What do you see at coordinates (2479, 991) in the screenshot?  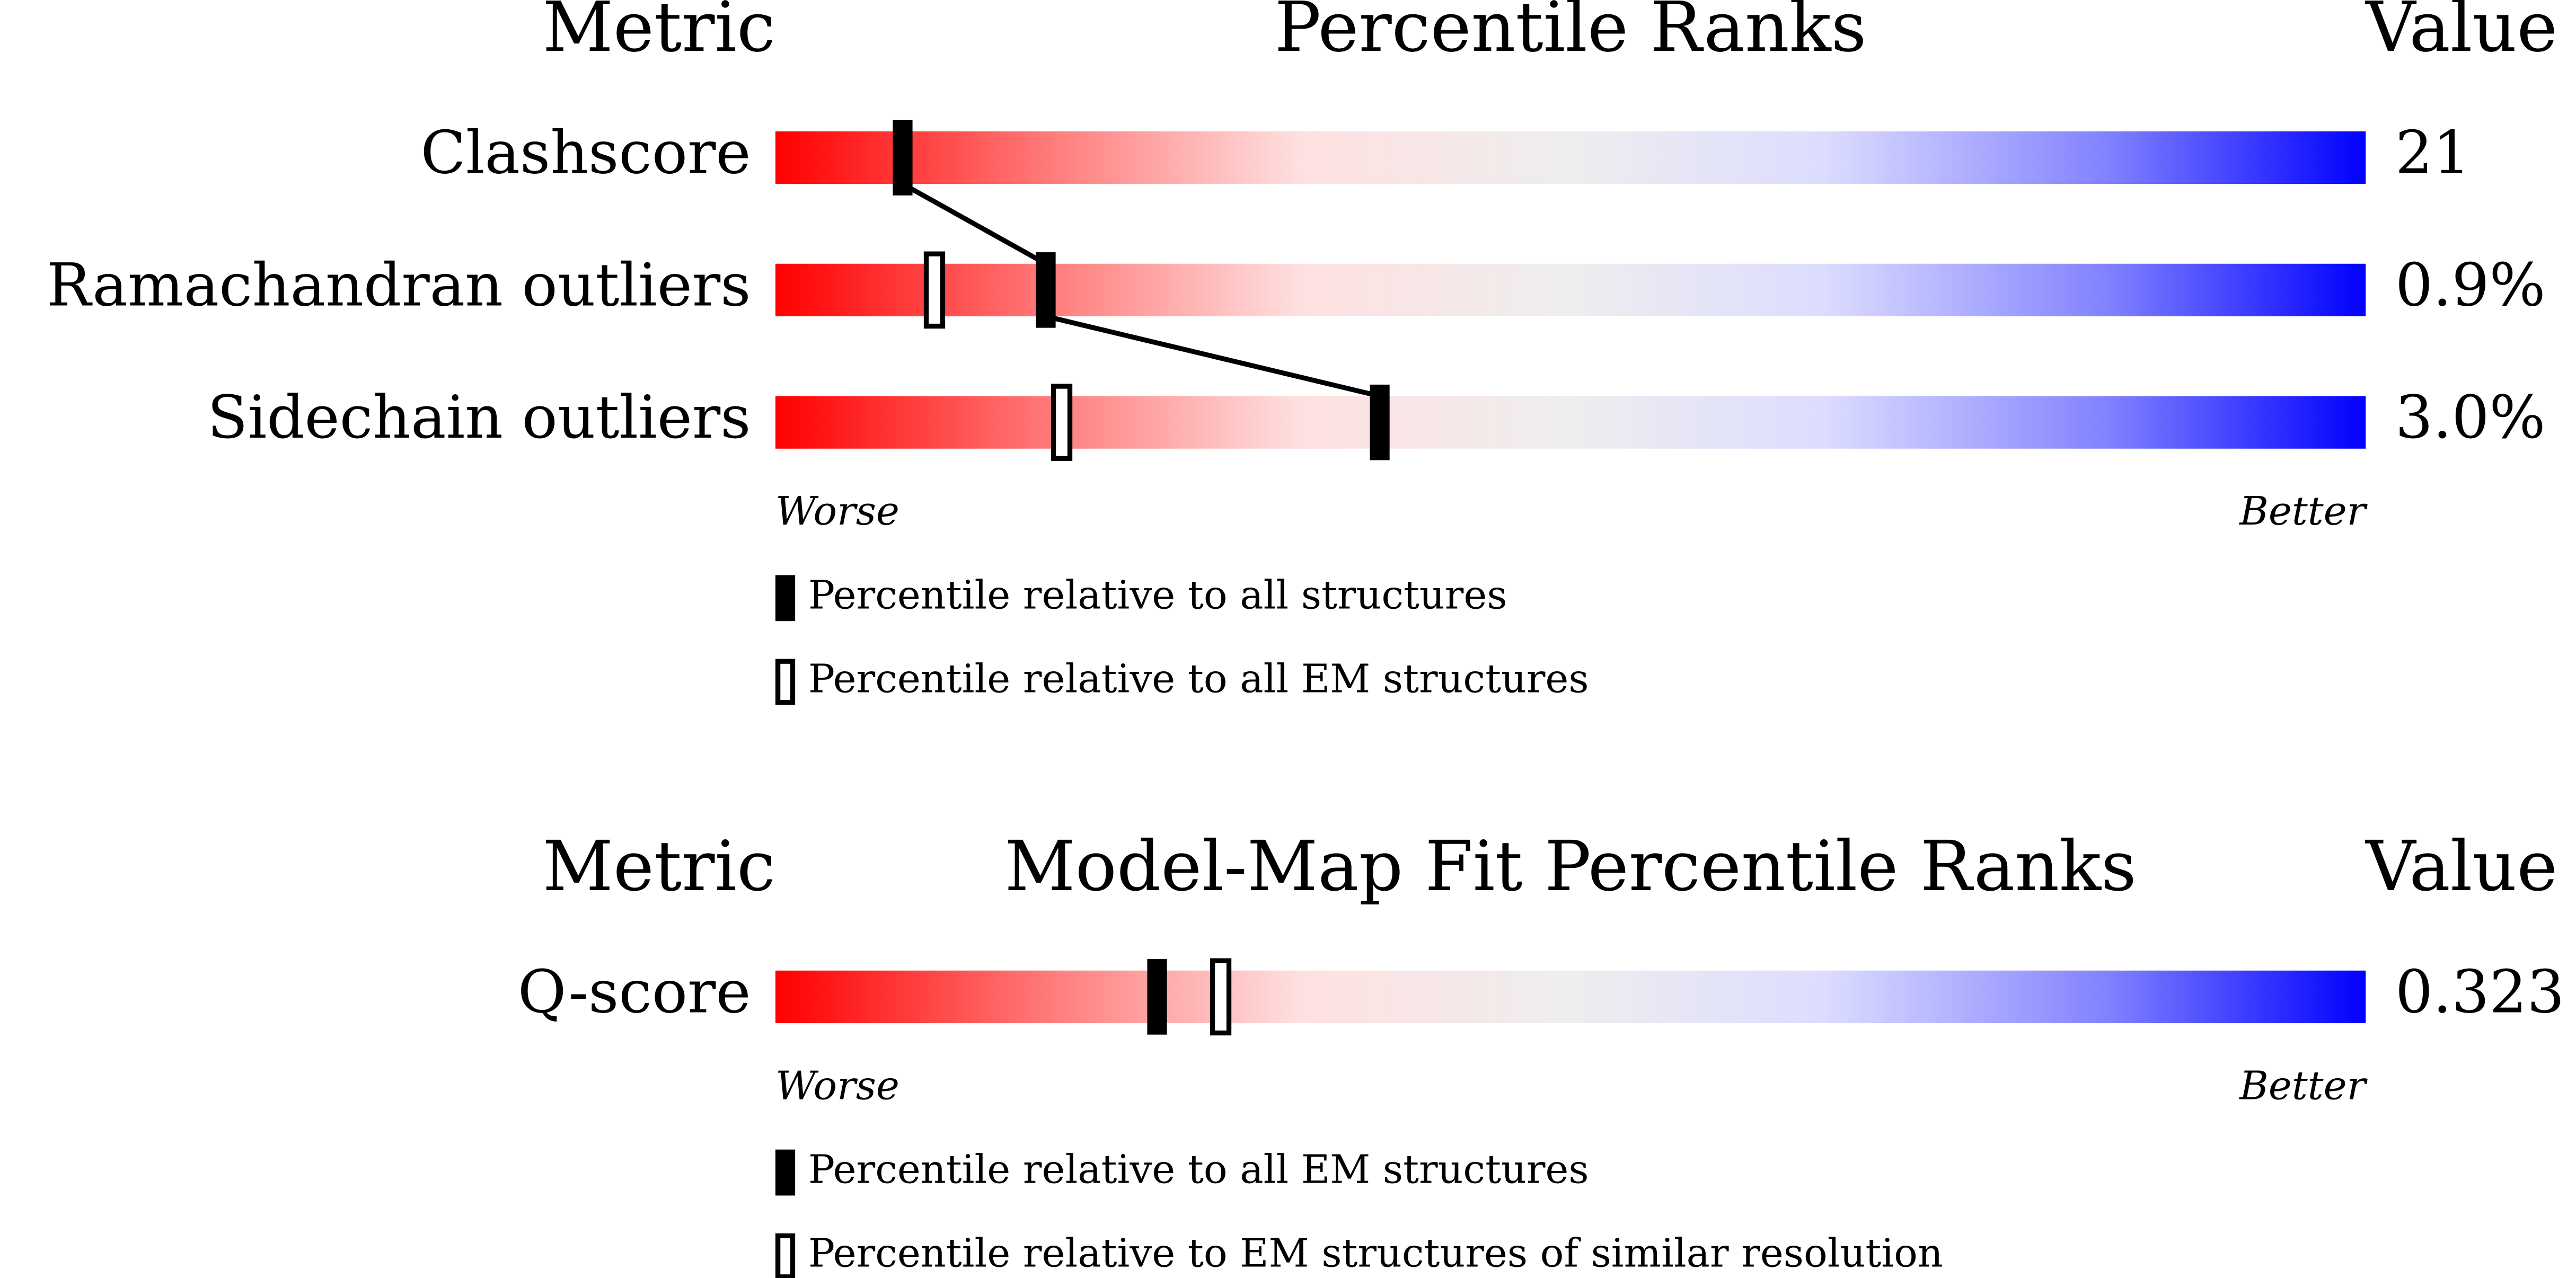 I see `metric-value: 0.323` at bounding box center [2479, 991].